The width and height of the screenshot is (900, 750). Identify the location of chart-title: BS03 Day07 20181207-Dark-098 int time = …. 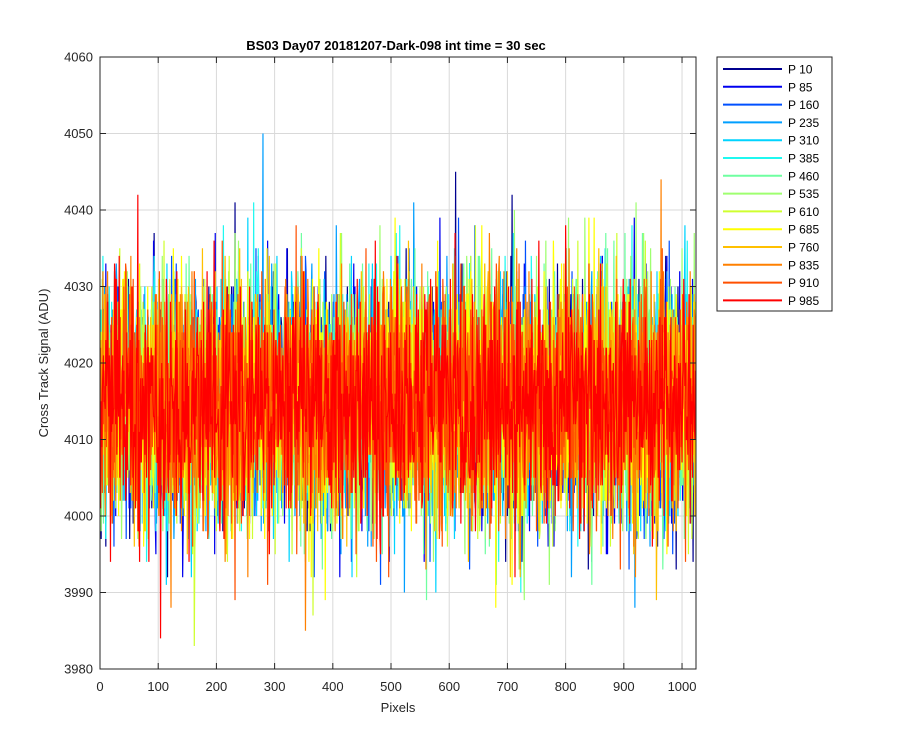
(396, 45).